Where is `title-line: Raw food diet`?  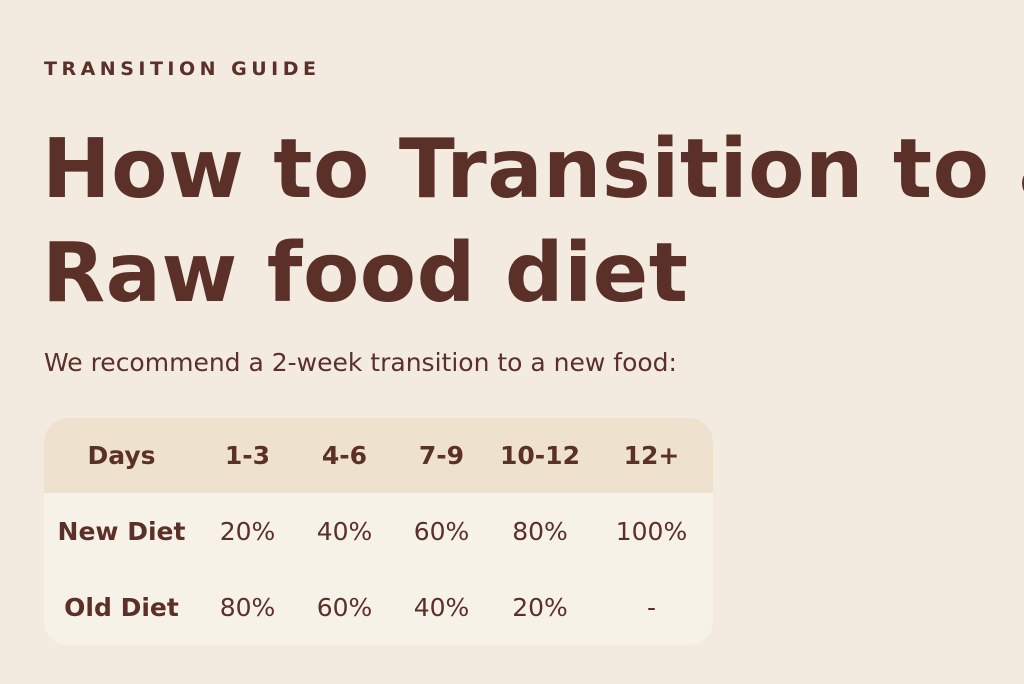 title-line: Raw food diet is located at coordinates (365, 273).